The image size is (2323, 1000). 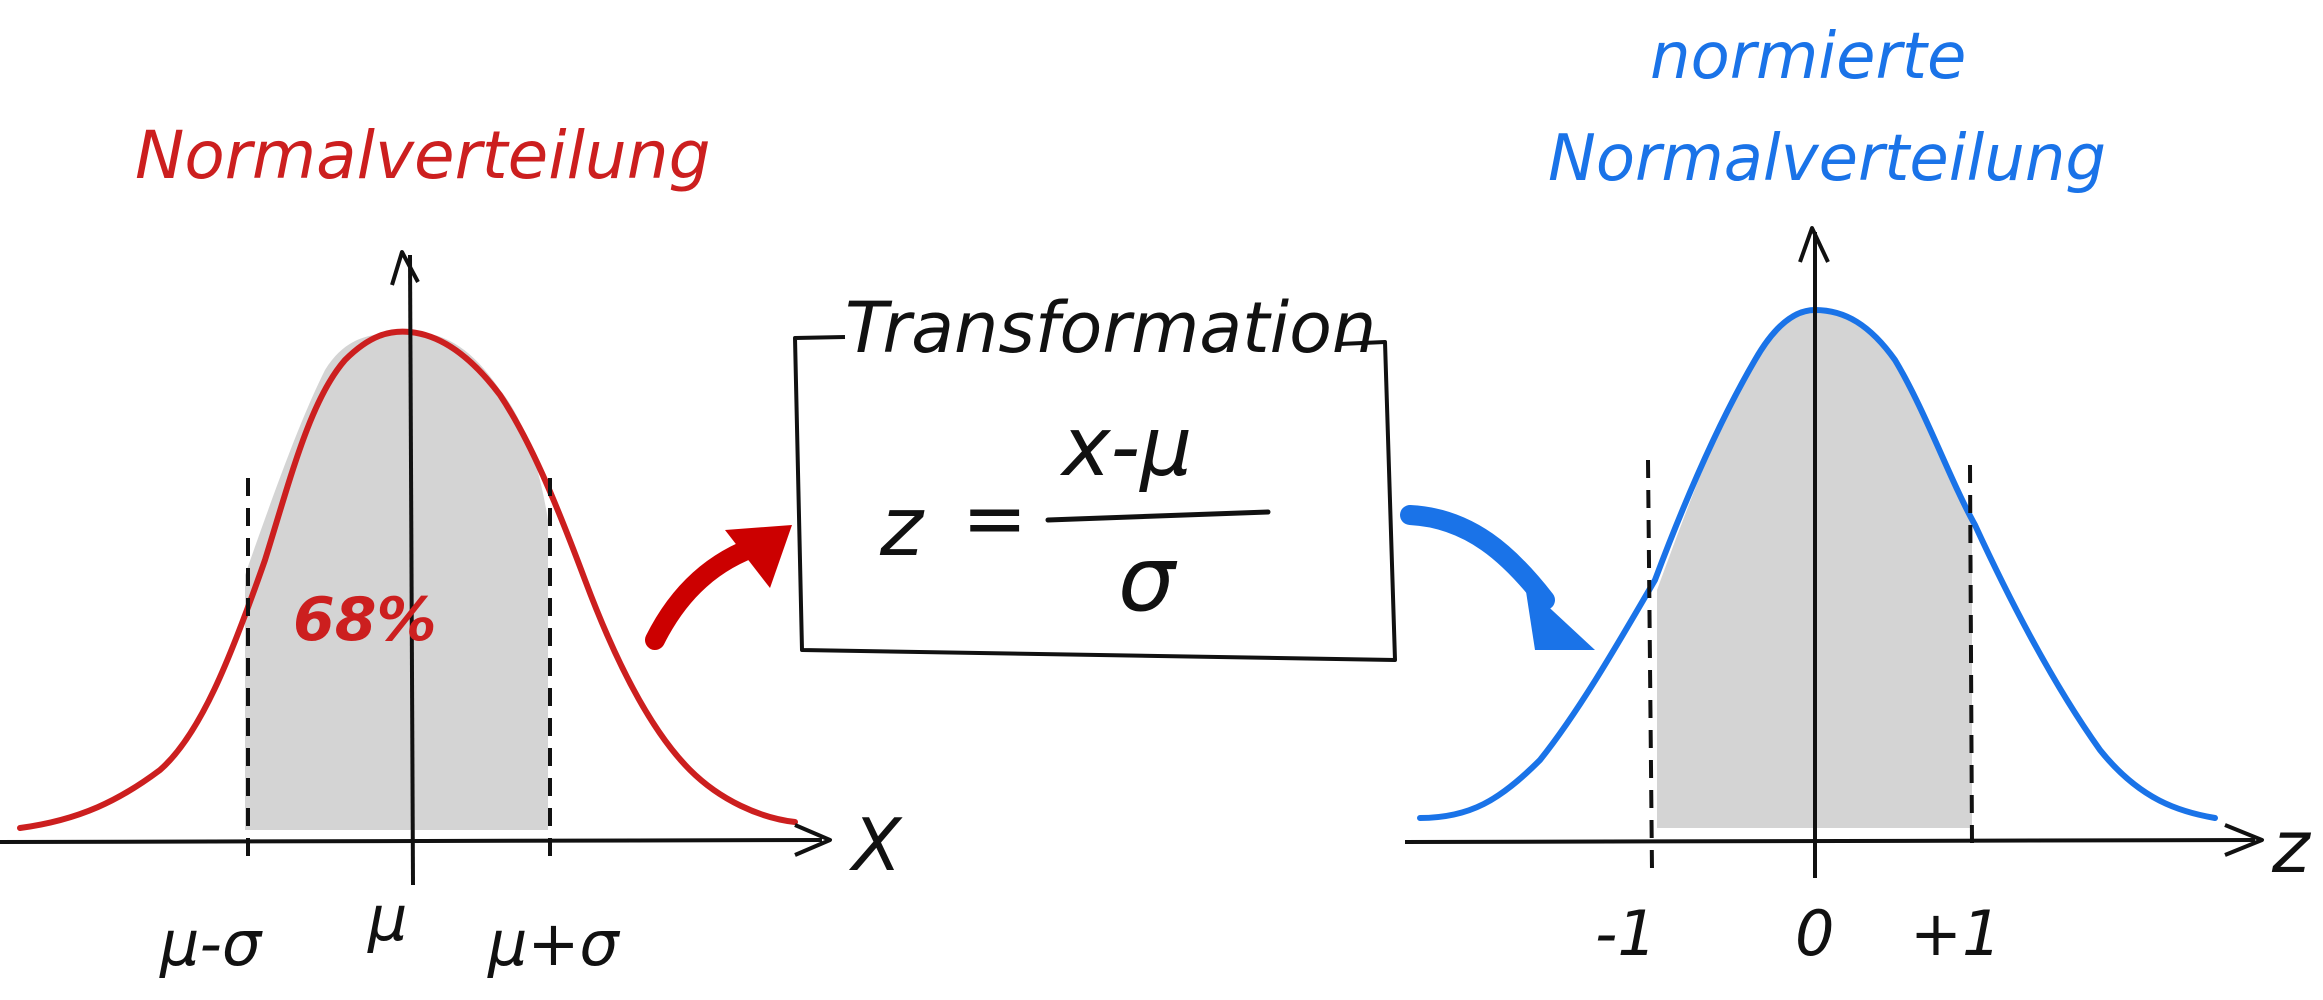 What do you see at coordinates (405, 268) in the screenshot?
I see `left-vertical-arrowhead` at bounding box center [405, 268].